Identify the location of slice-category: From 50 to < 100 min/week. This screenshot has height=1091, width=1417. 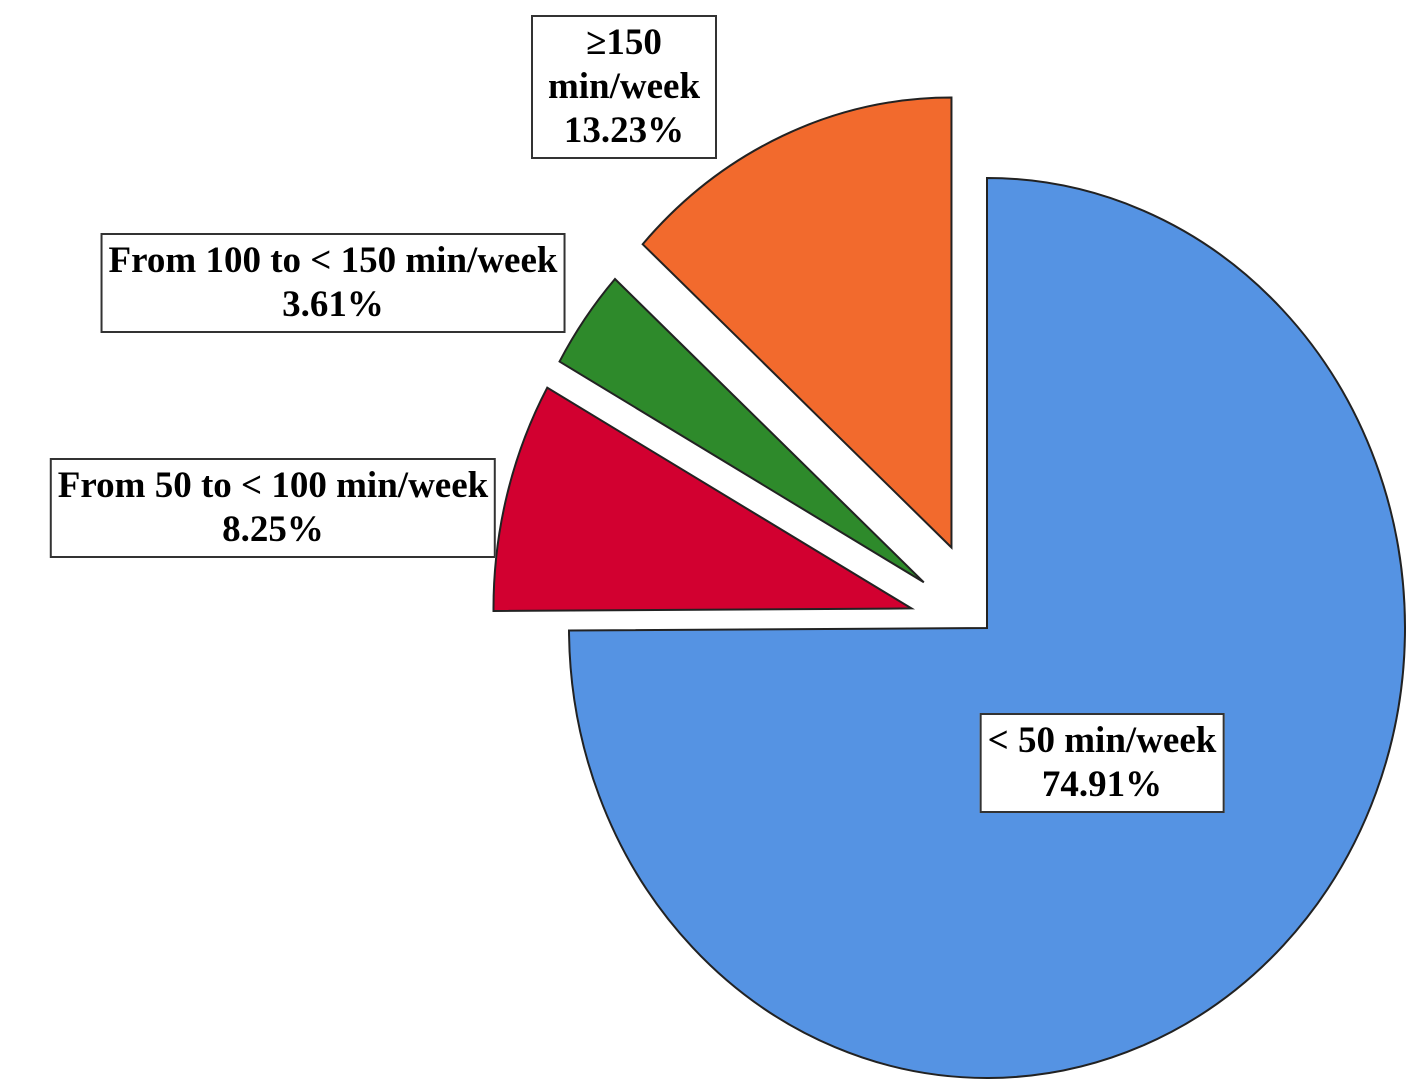
(273, 485).